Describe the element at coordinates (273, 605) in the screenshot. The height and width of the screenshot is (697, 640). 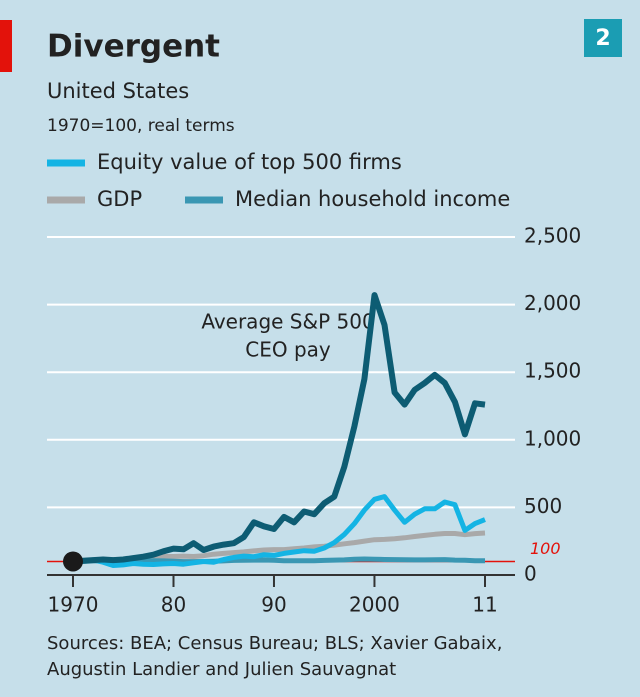
I see `x-tick-label: 90` at that location.